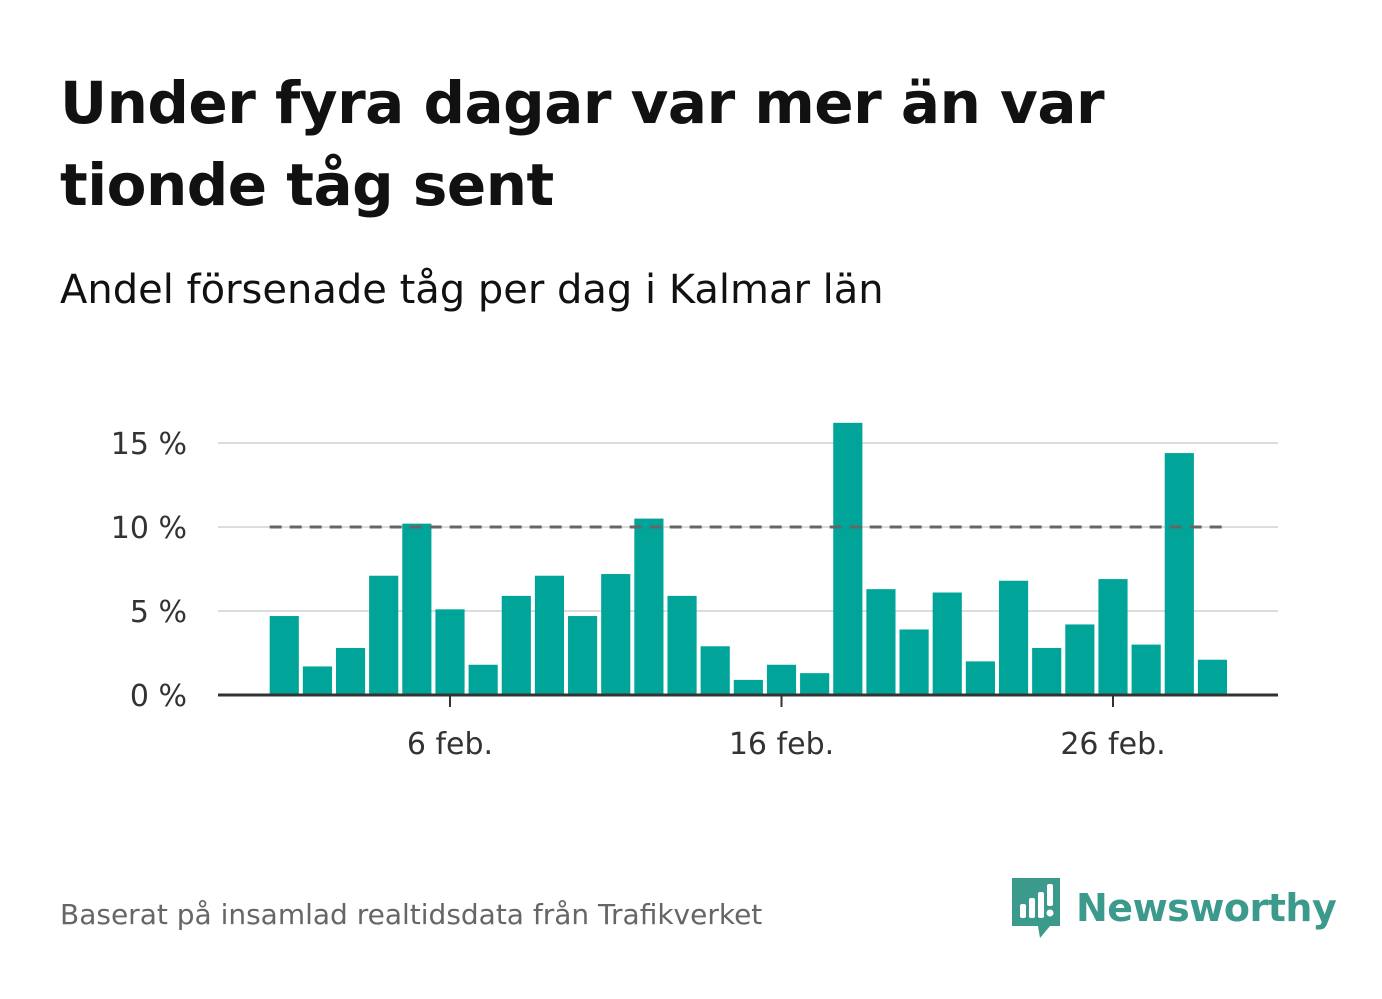  I want to click on y-tick-label: 5 %, so click(158, 612).